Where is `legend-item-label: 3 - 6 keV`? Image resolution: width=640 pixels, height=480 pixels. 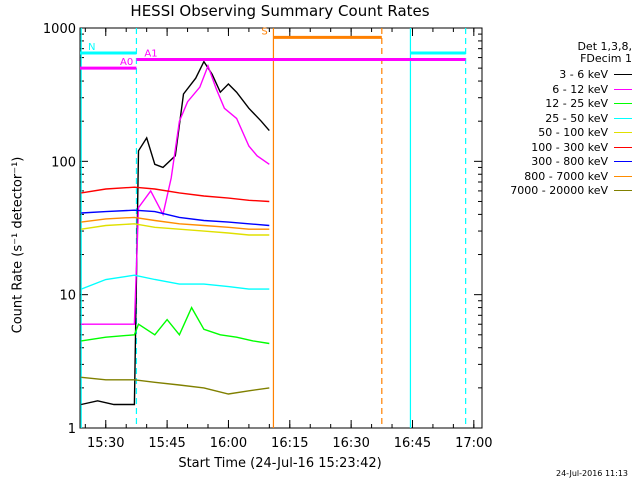
legend-item-label: 3 - 6 keV is located at coordinates (583, 74).